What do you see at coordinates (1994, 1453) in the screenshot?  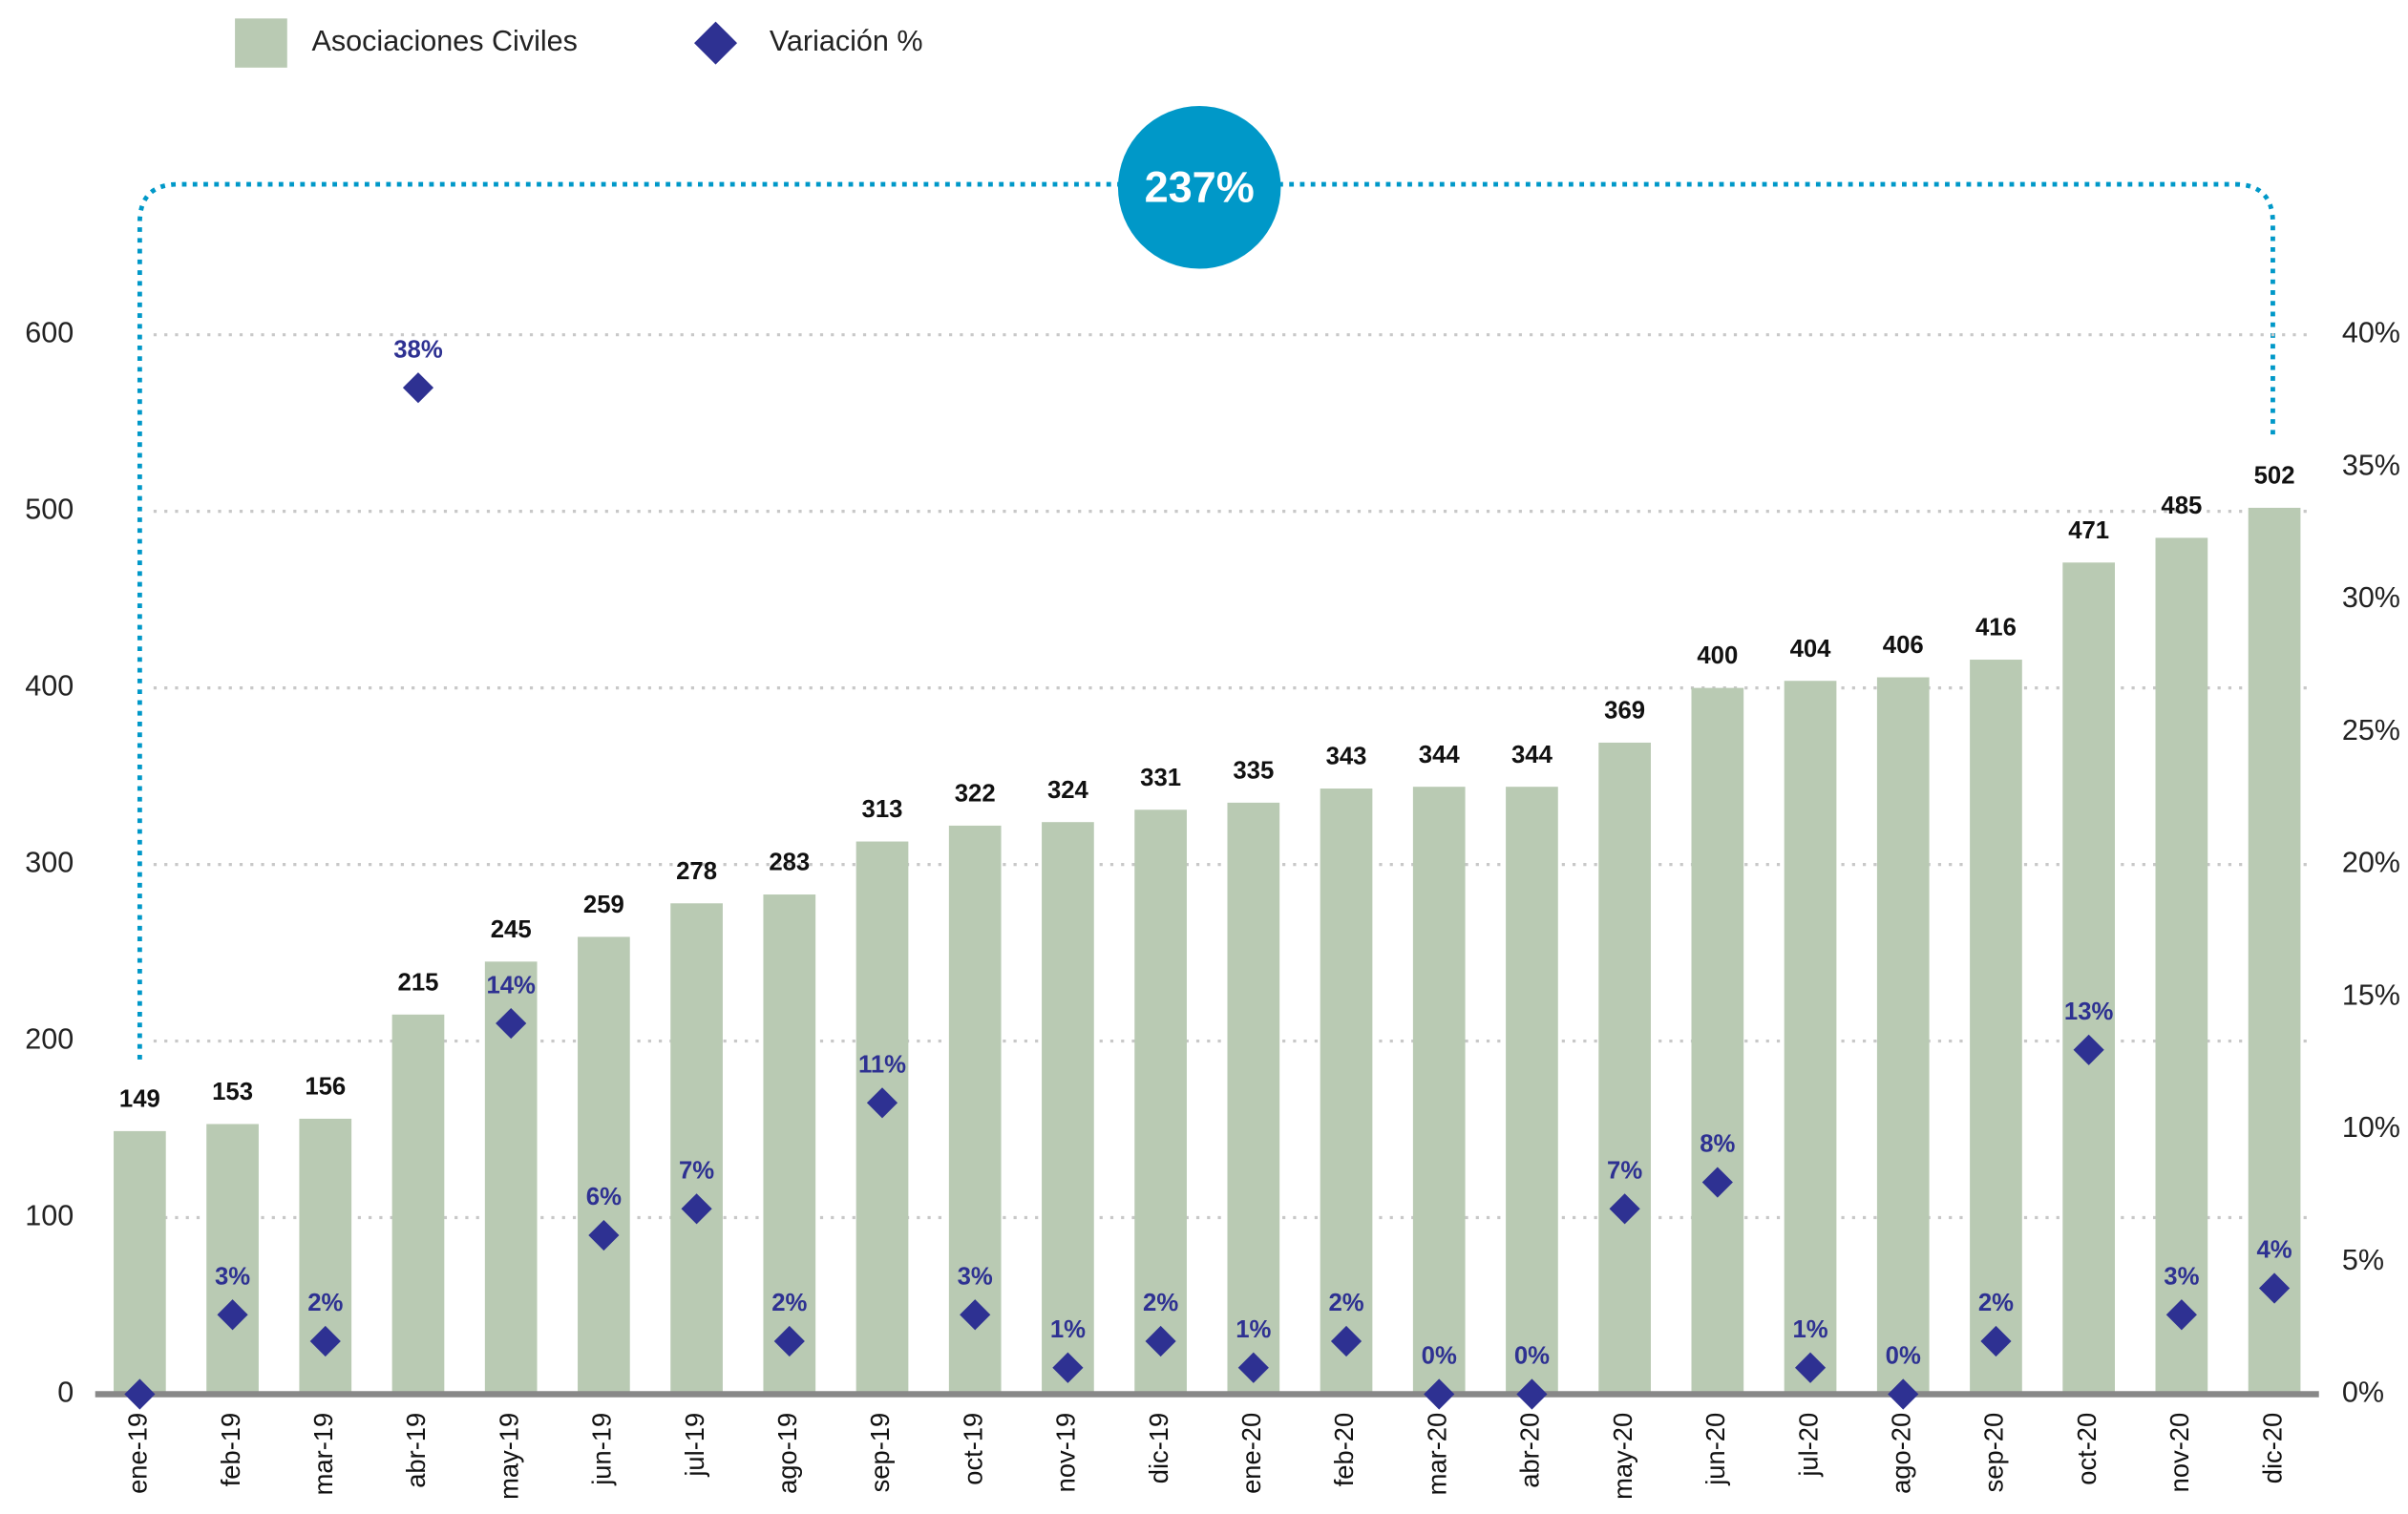 I see `x-tick-label: sep-20` at bounding box center [1994, 1453].